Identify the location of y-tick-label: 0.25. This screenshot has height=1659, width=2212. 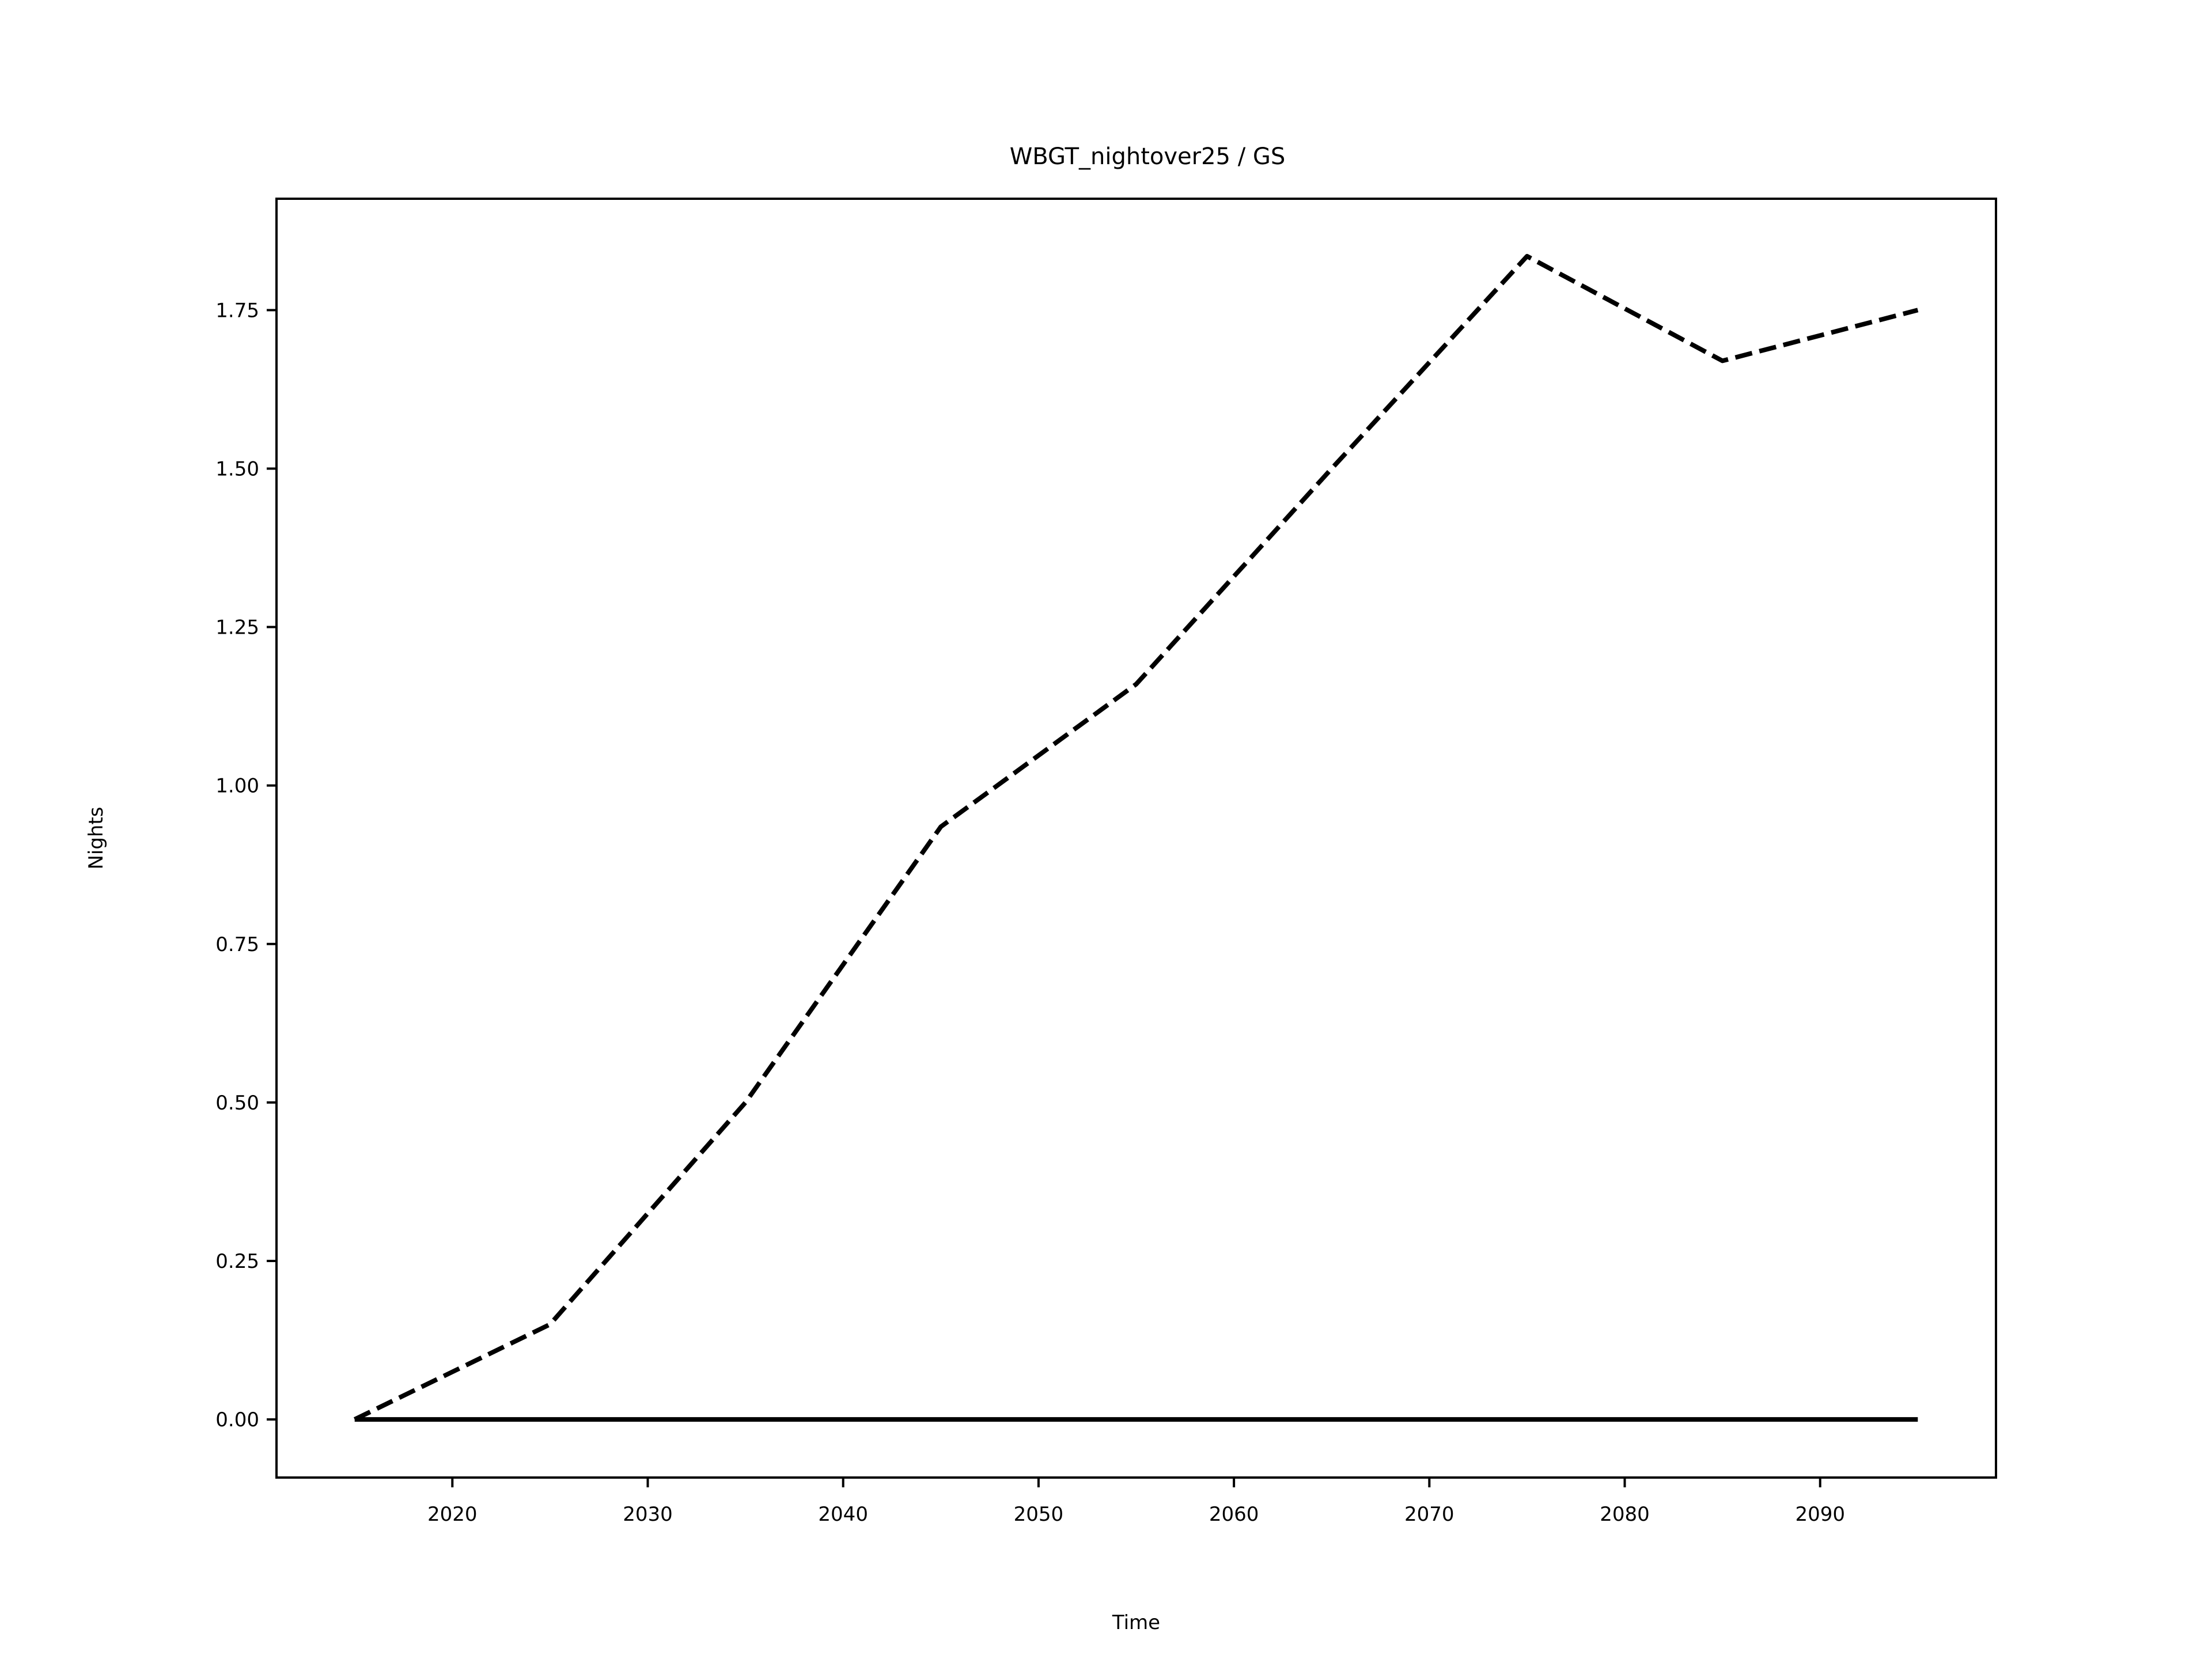
(237, 1261).